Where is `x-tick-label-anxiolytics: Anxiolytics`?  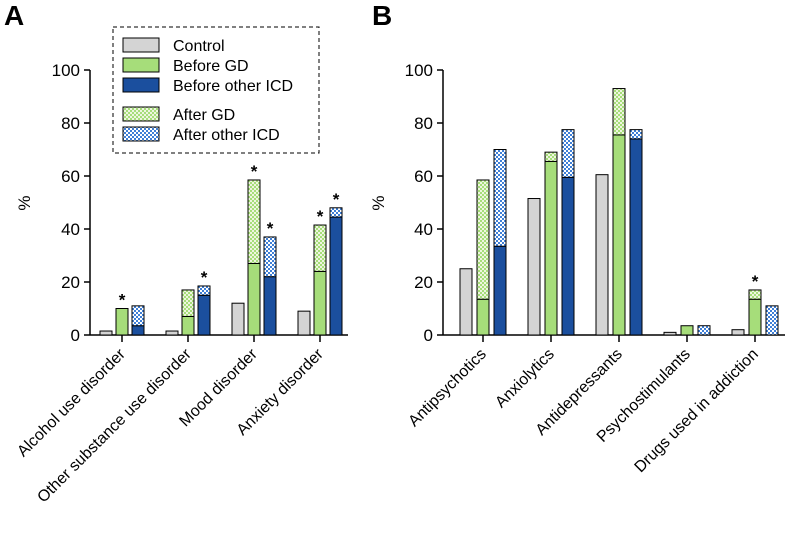
x-tick-label-anxiolytics: Anxiolytics is located at coordinates (524, 378).